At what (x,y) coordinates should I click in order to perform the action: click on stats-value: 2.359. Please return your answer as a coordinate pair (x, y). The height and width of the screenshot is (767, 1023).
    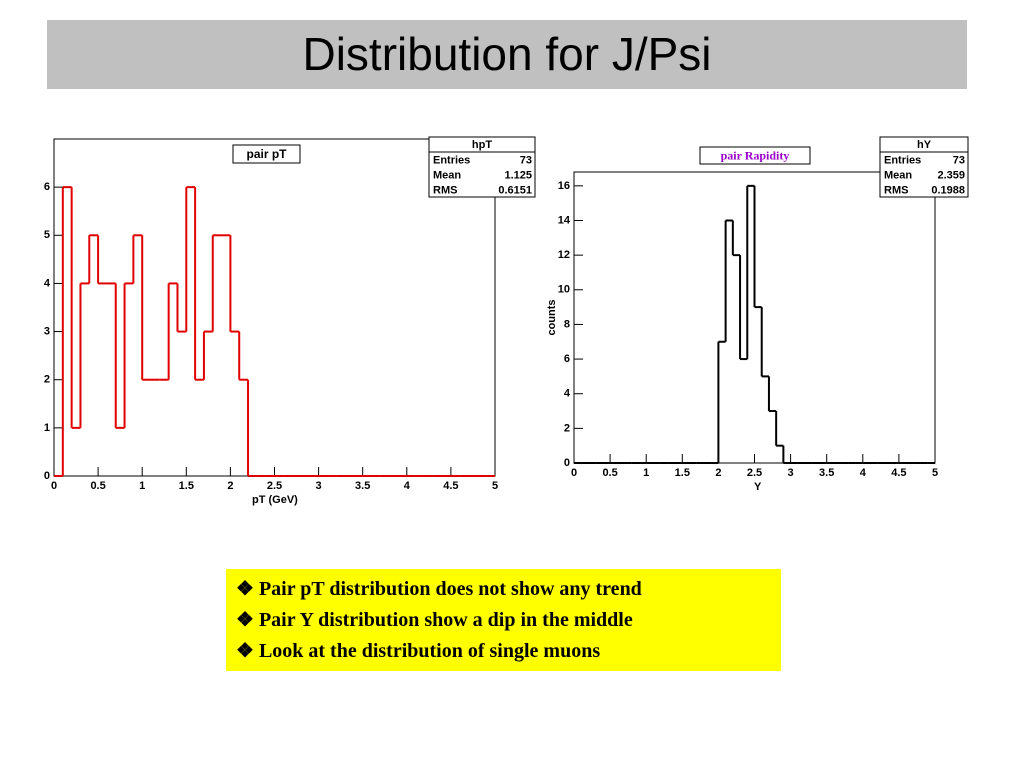
    Looking at the image, I should click on (951, 175).